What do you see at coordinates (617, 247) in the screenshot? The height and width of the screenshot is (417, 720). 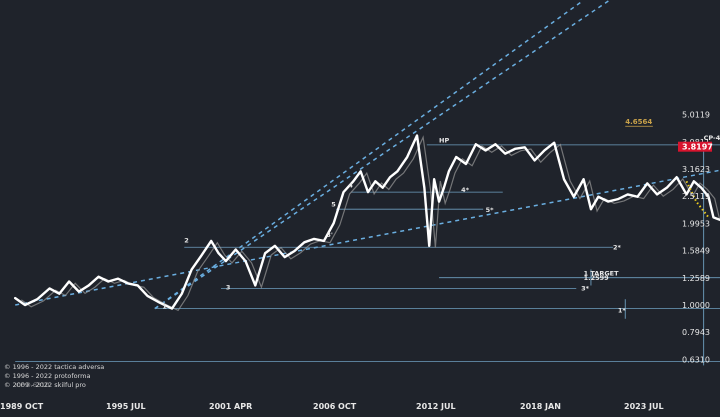 I see `annotation-9: 2*` at bounding box center [617, 247].